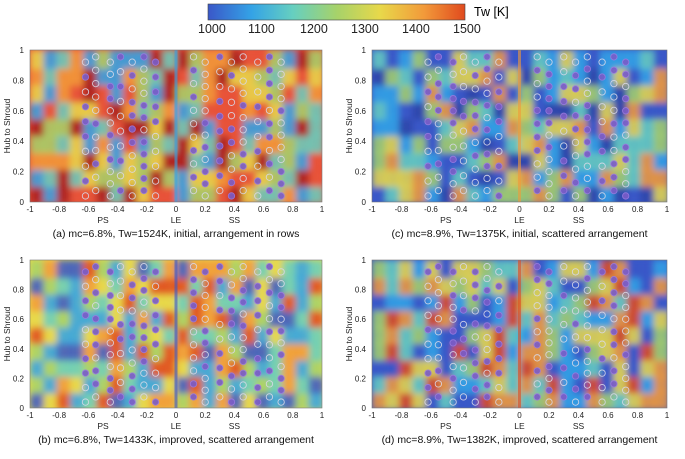 The width and height of the screenshot is (685, 459). What do you see at coordinates (491, 12) in the screenshot?
I see `colorbar-label: Tw [K]` at bounding box center [491, 12].